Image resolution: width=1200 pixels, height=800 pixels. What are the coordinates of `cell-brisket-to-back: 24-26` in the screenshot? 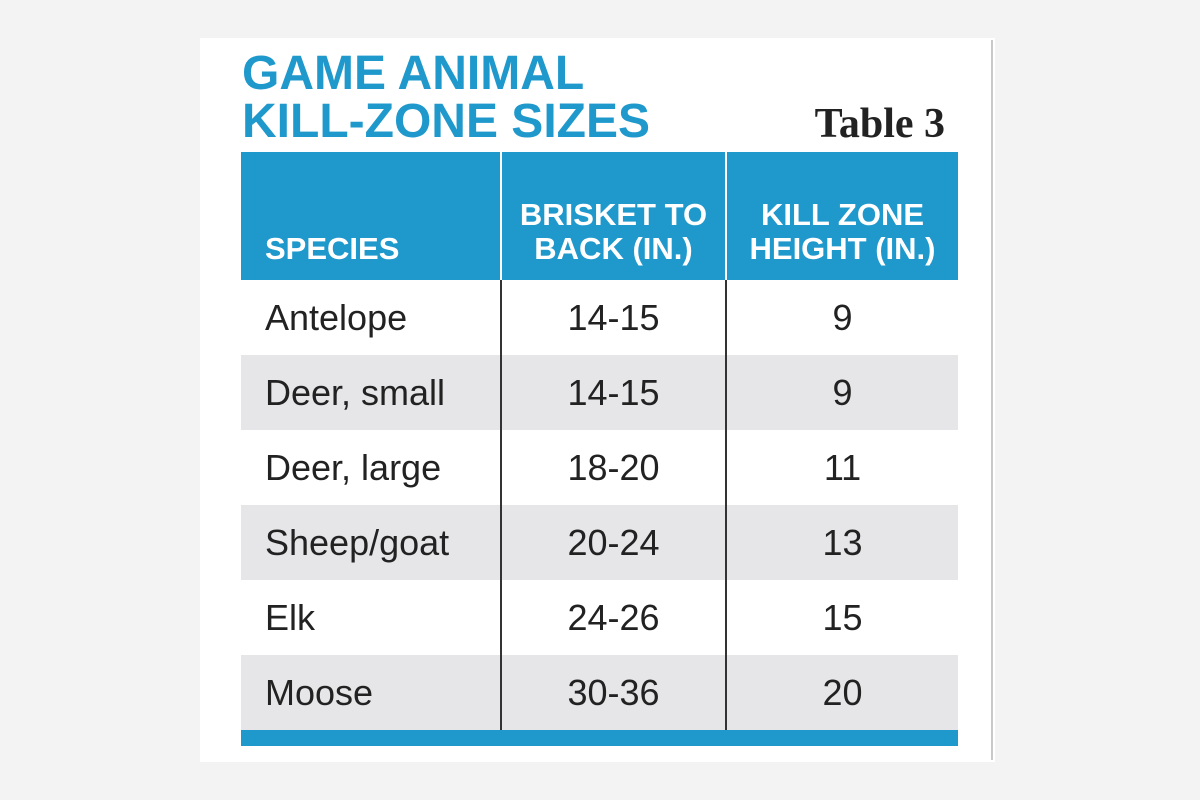 It's located at (613, 617).